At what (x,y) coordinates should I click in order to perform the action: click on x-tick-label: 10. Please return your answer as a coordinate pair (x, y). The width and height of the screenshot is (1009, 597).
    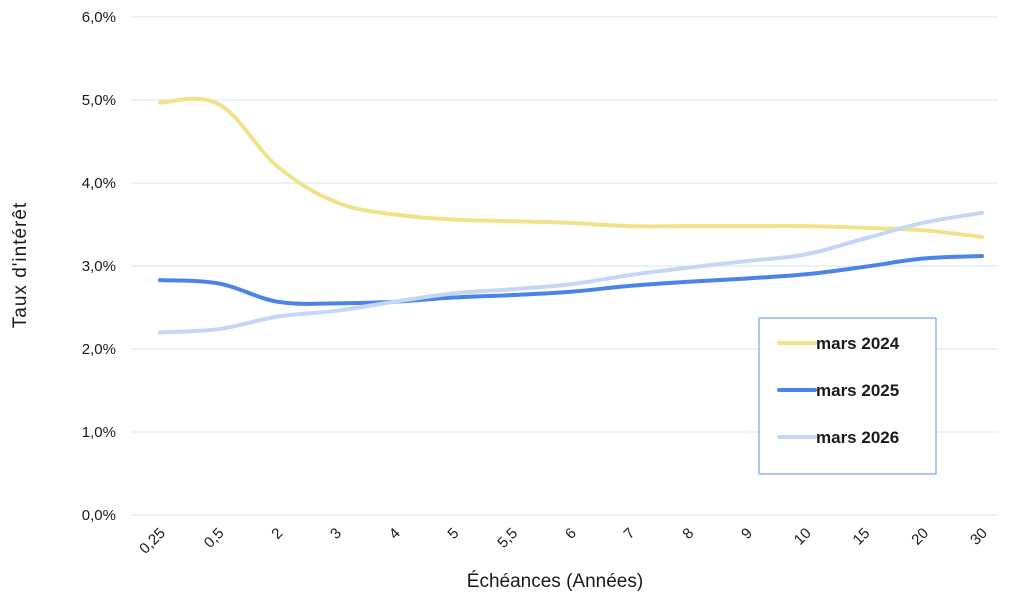
    Looking at the image, I should click on (803, 537).